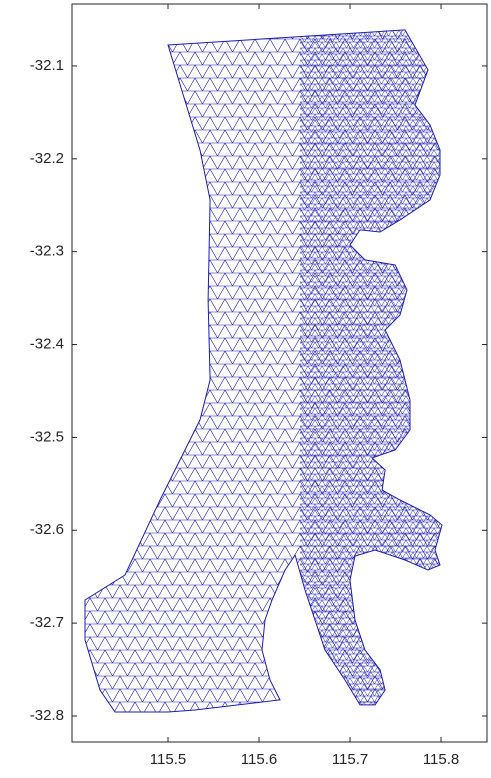 Image resolution: width=491 pixels, height=778 pixels. What do you see at coordinates (47, 158) in the screenshot?
I see `y-tick-label: -32.2` at bounding box center [47, 158].